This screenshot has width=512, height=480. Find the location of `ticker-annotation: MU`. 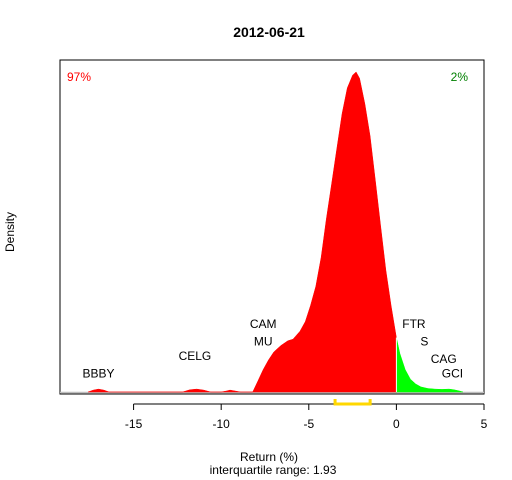

ticker-annotation: MU is located at coordinates (263, 342).